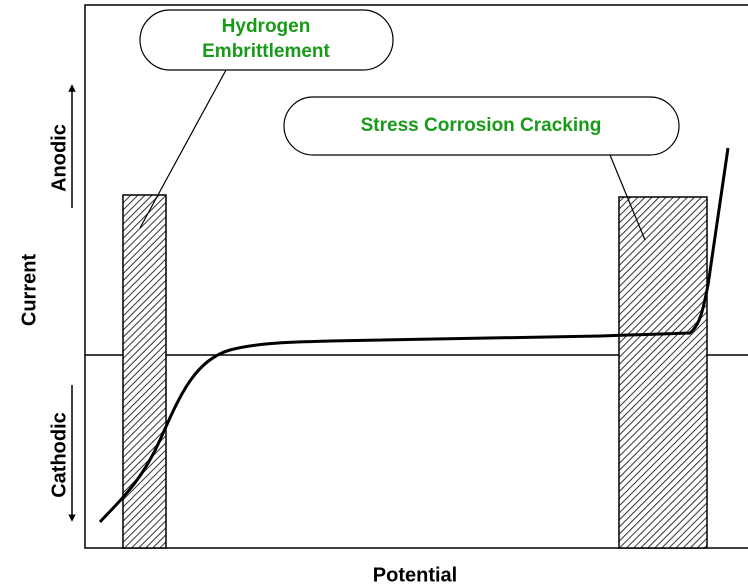 Image resolution: width=748 pixels, height=588 pixels. Describe the element at coordinates (415, 575) in the screenshot. I see `x-axis-label: Potential` at that location.